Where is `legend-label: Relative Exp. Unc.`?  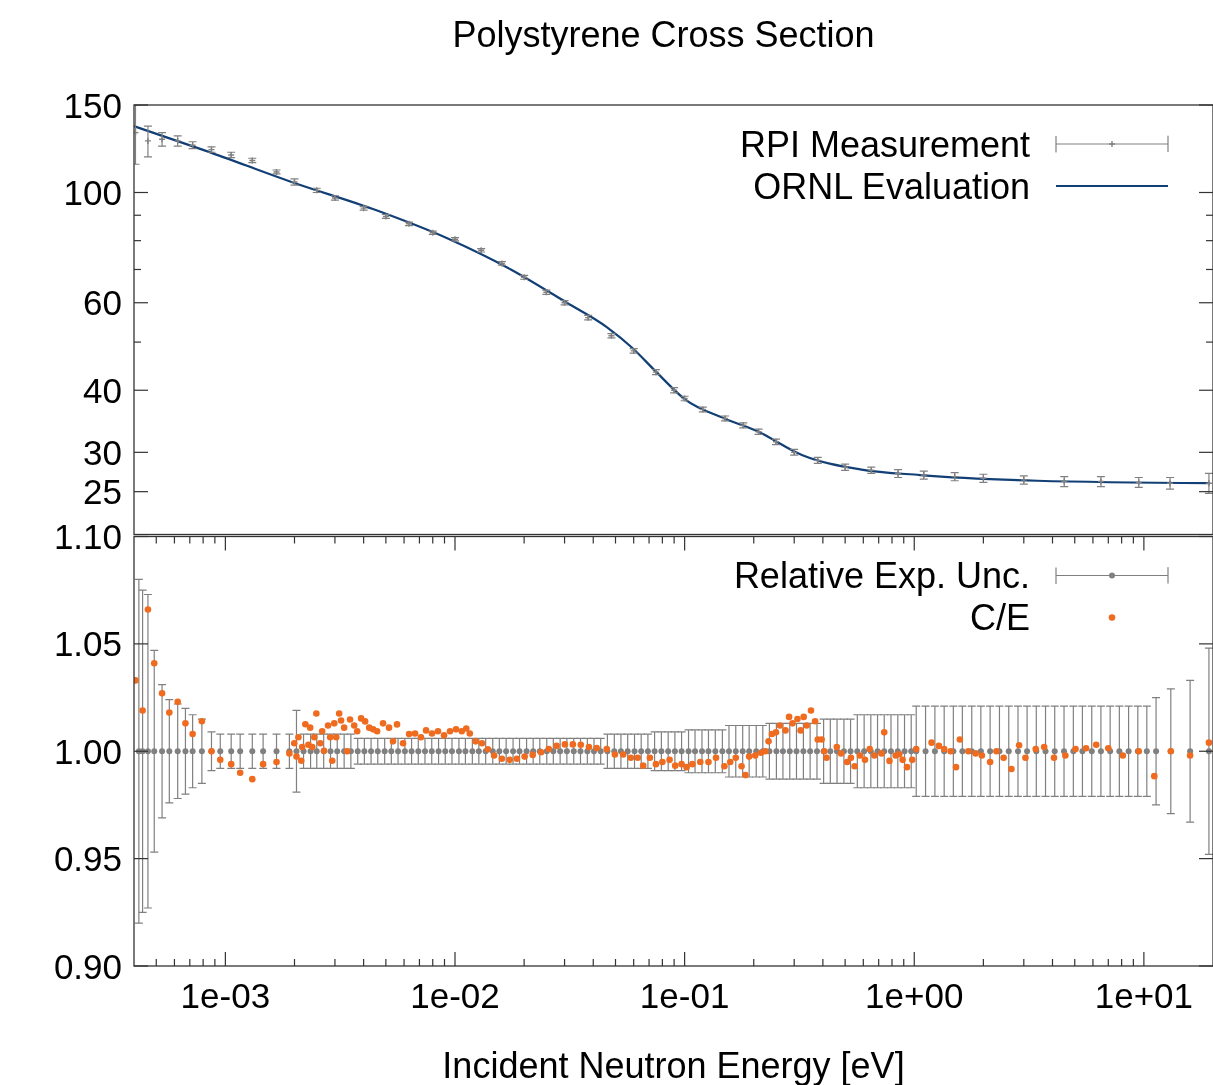 legend-label: Relative Exp. Unc. is located at coordinates (881, 576).